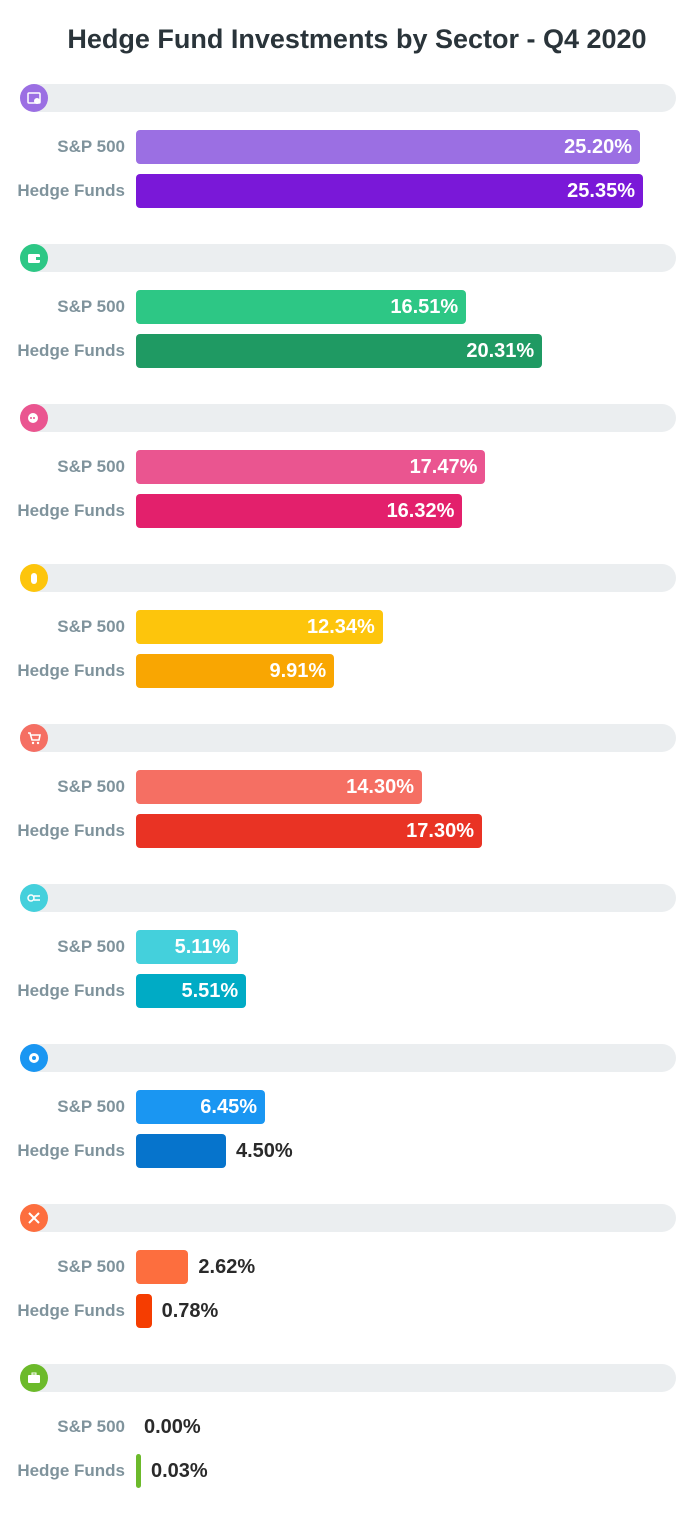 This screenshot has width=700, height=1524. I want to click on value-label: 0.78%, so click(190, 1311).